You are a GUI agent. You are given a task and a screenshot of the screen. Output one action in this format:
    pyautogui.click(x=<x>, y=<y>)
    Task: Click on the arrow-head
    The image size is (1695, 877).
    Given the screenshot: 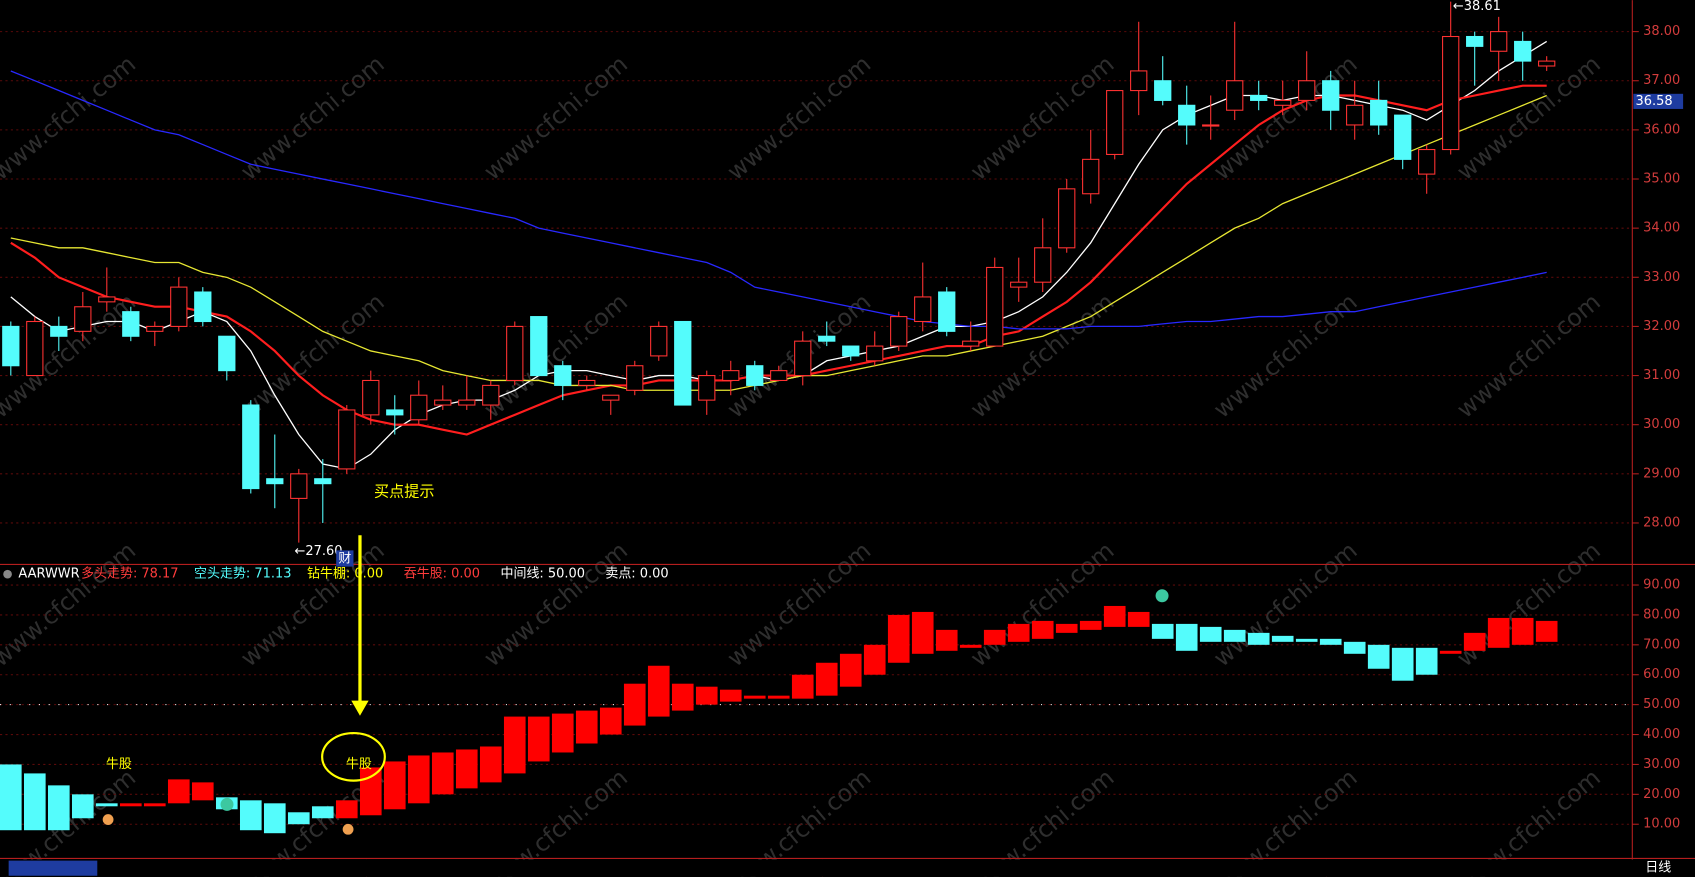 What is the action you would take?
    pyautogui.click(x=360, y=708)
    